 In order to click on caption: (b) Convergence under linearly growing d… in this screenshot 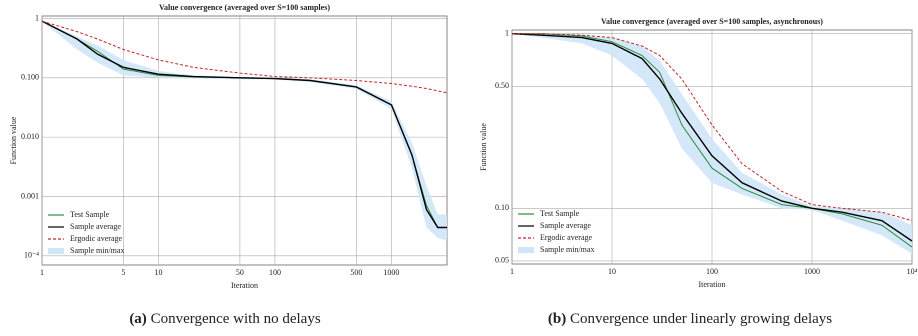, I will do `click(690, 319)`.